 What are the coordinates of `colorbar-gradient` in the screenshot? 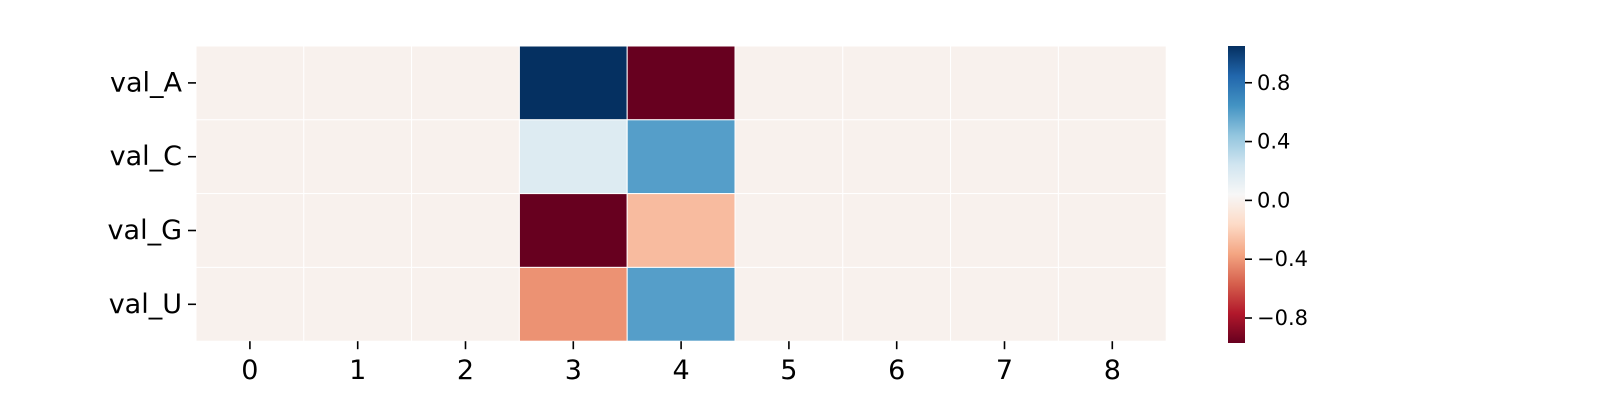 It's located at (1236, 194).